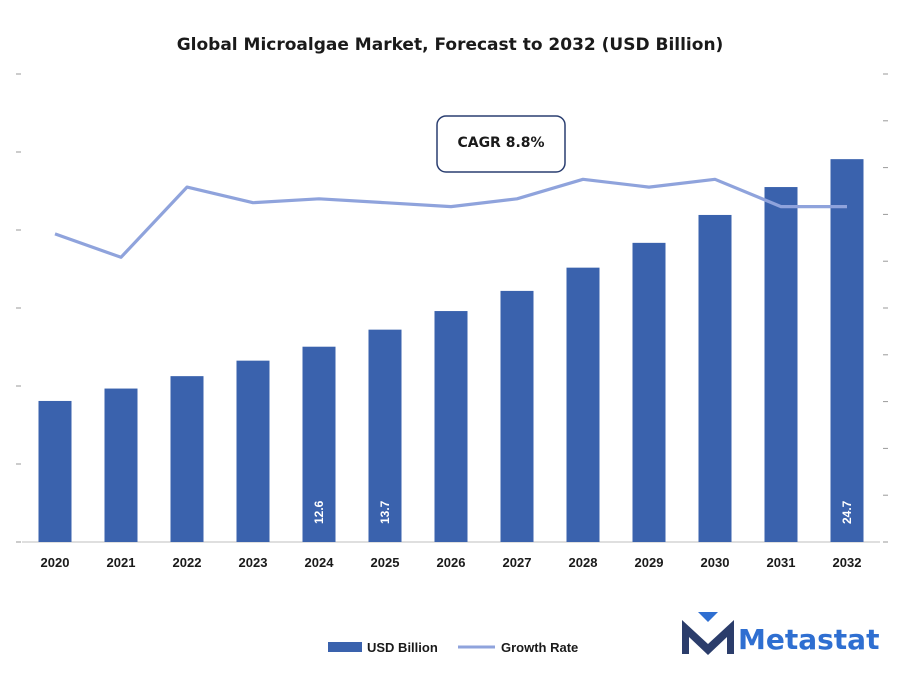  I want to click on x-tick-2022: 2022, so click(187, 562).